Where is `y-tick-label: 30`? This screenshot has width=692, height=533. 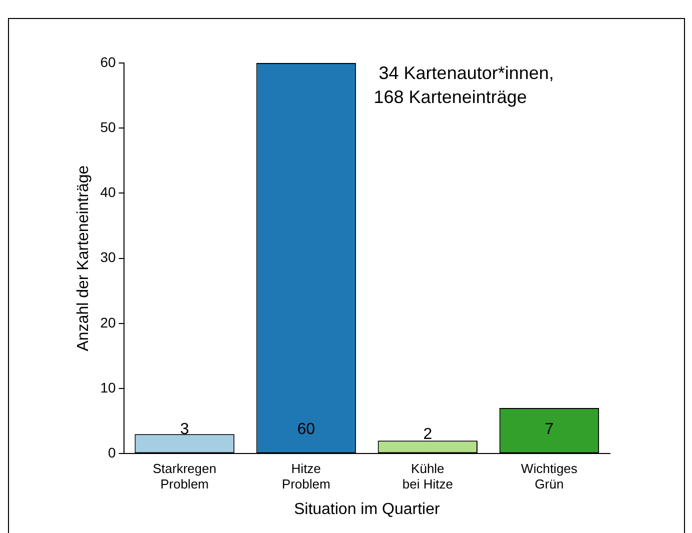 y-tick-label: 30 is located at coordinates (108, 257).